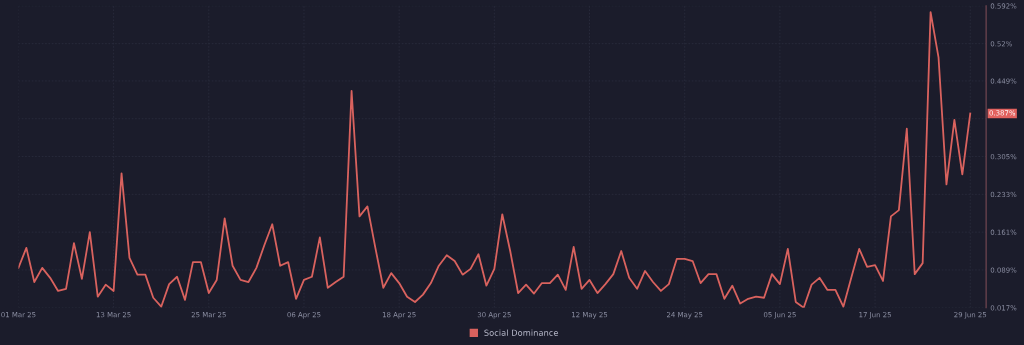 This screenshot has height=345, width=1024. I want to click on legend-label: Social Dominance, so click(521, 332).